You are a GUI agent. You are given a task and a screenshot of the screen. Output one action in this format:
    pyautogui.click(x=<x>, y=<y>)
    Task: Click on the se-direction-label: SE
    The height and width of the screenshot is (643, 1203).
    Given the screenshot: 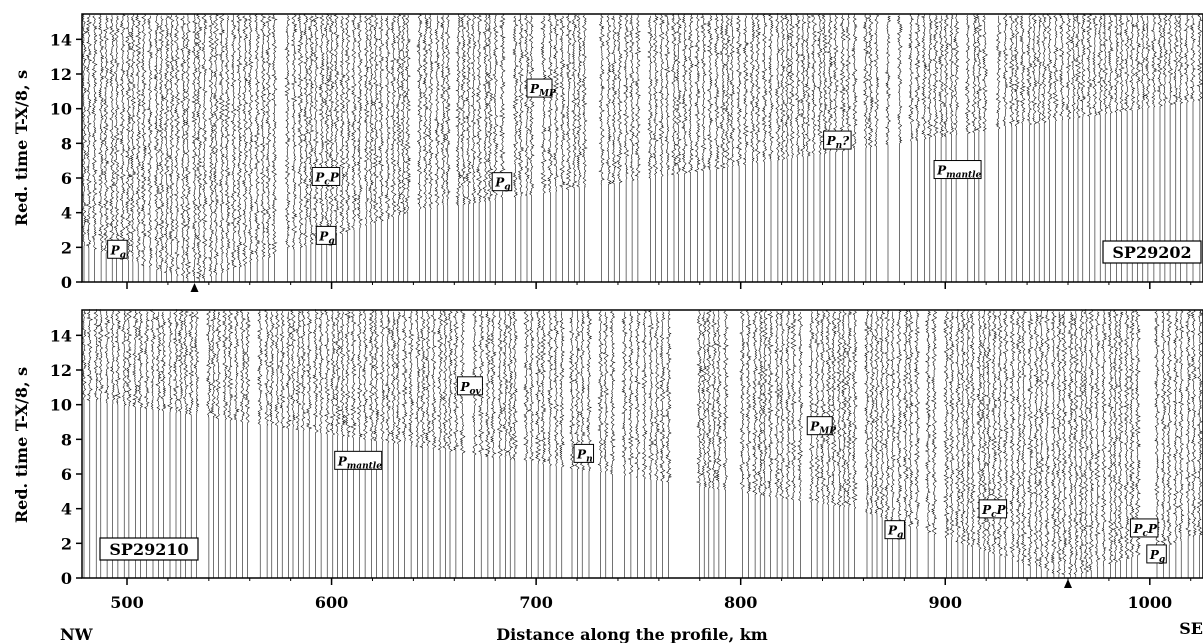 What is the action you would take?
    pyautogui.click(x=1191, y=628)
    